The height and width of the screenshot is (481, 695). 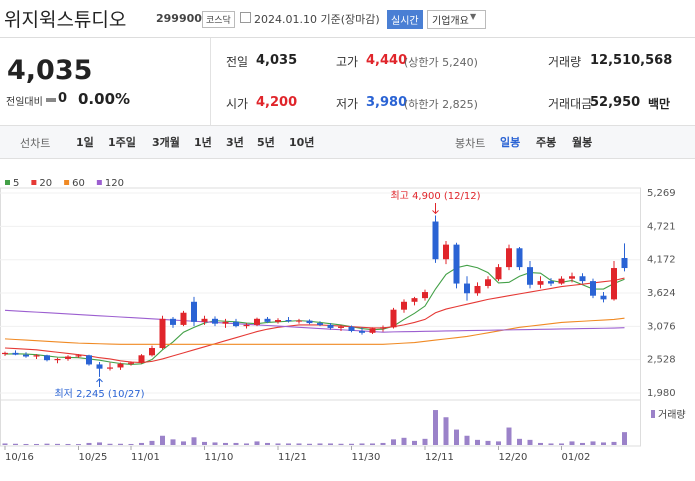 What do you see at coordinates (576, 457) in the screenshot?
I see `x-tick-label: 01/02` at bounding box center [576, 457].